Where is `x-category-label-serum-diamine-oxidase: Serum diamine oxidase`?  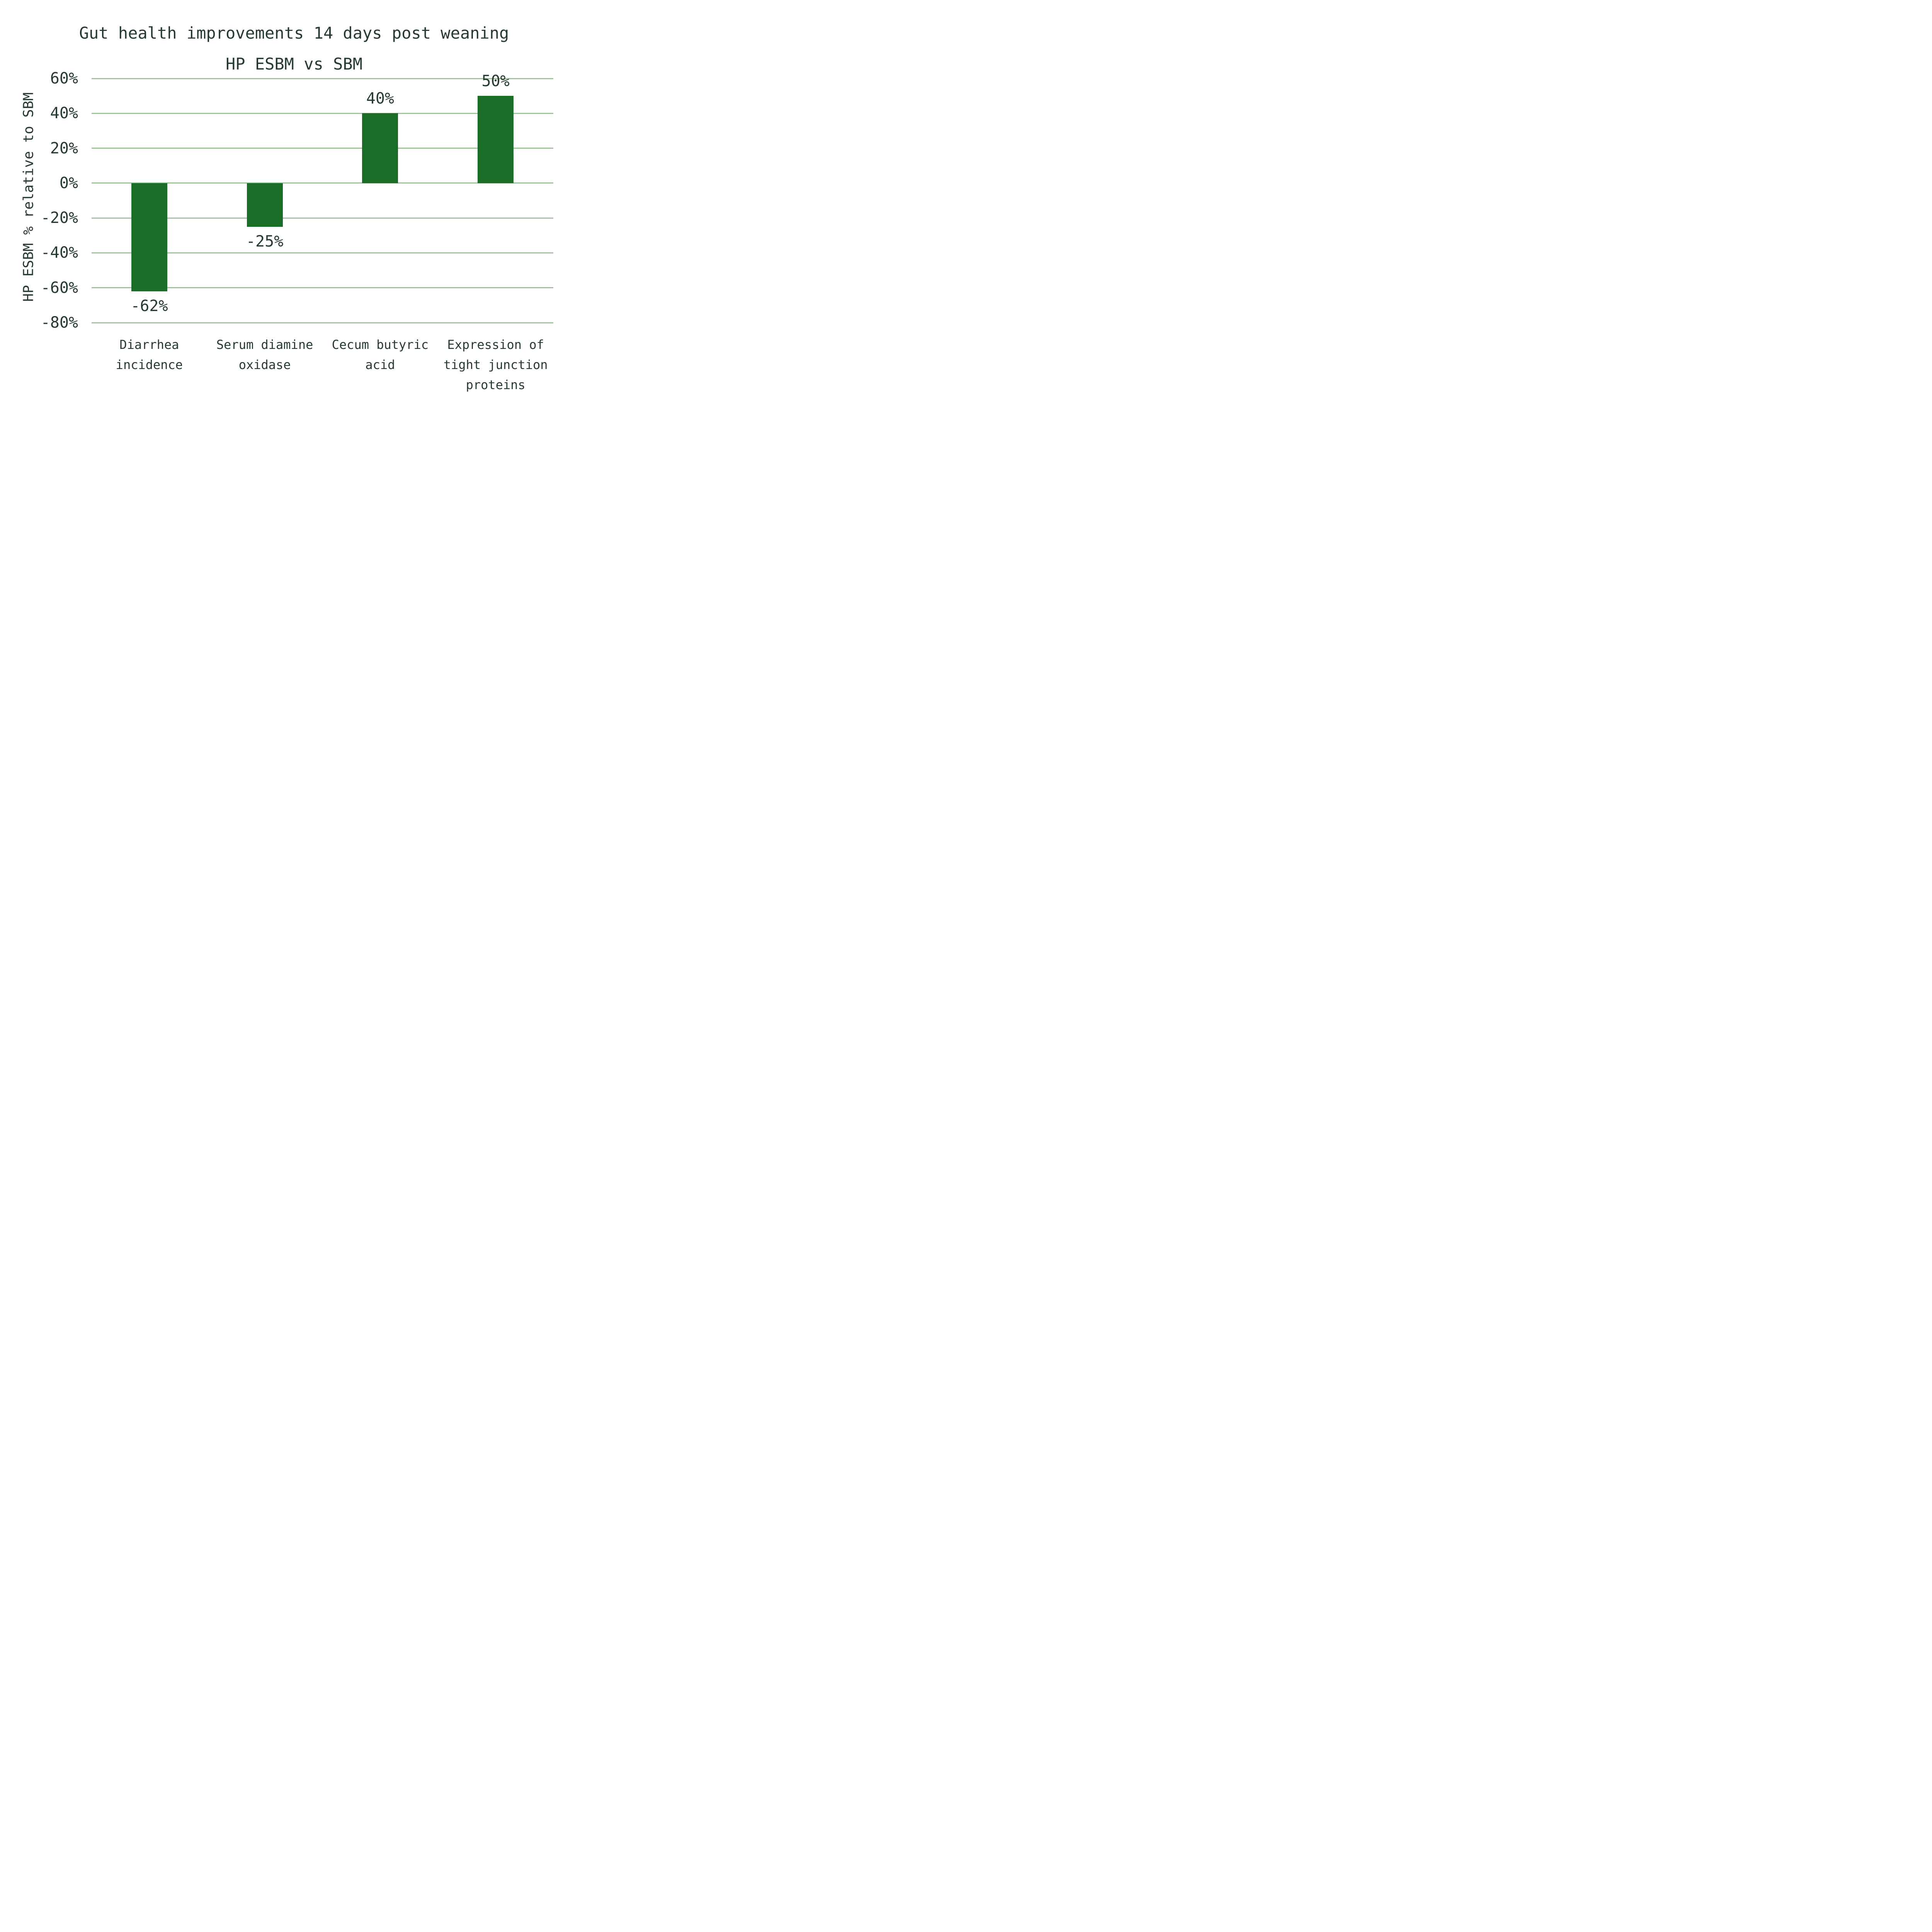 x-category-label-serum-diamine-oxidase: Serum diamine oxidase is located at coordinates (264, 355).